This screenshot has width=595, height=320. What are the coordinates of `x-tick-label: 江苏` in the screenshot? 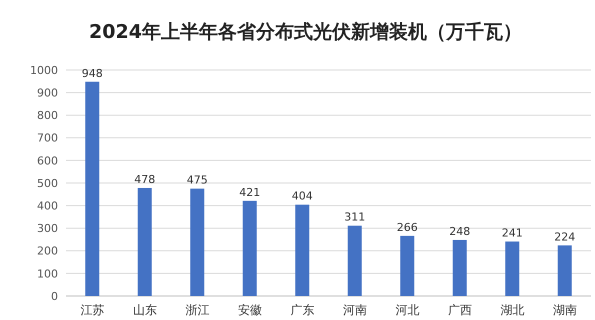 It's located at (92, 310).